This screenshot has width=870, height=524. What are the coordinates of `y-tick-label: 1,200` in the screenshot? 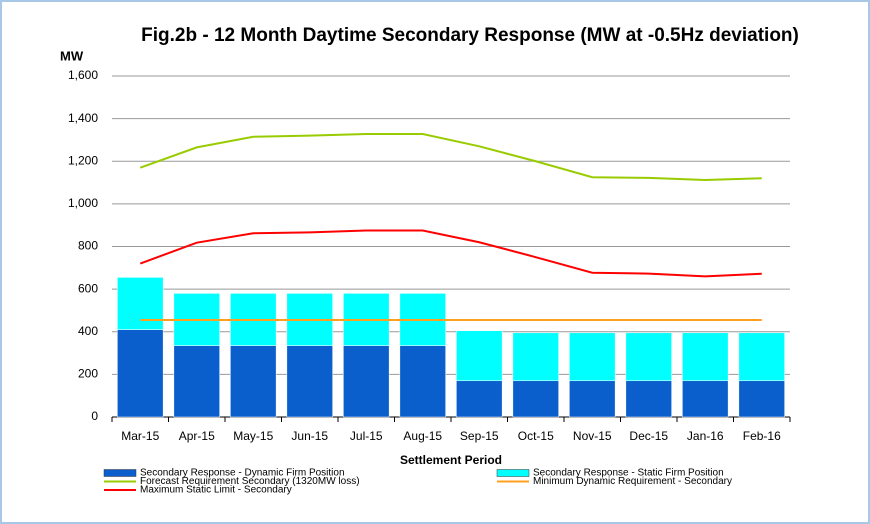 It's located at (83, 160).